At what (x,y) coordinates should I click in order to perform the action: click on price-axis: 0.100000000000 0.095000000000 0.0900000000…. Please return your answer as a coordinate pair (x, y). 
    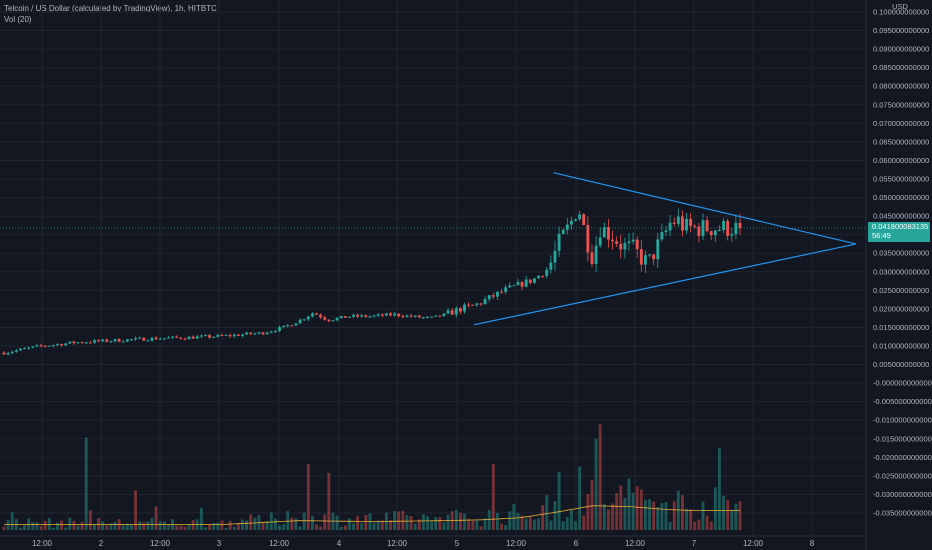
    Looking at the image, I should click on (902, 263).